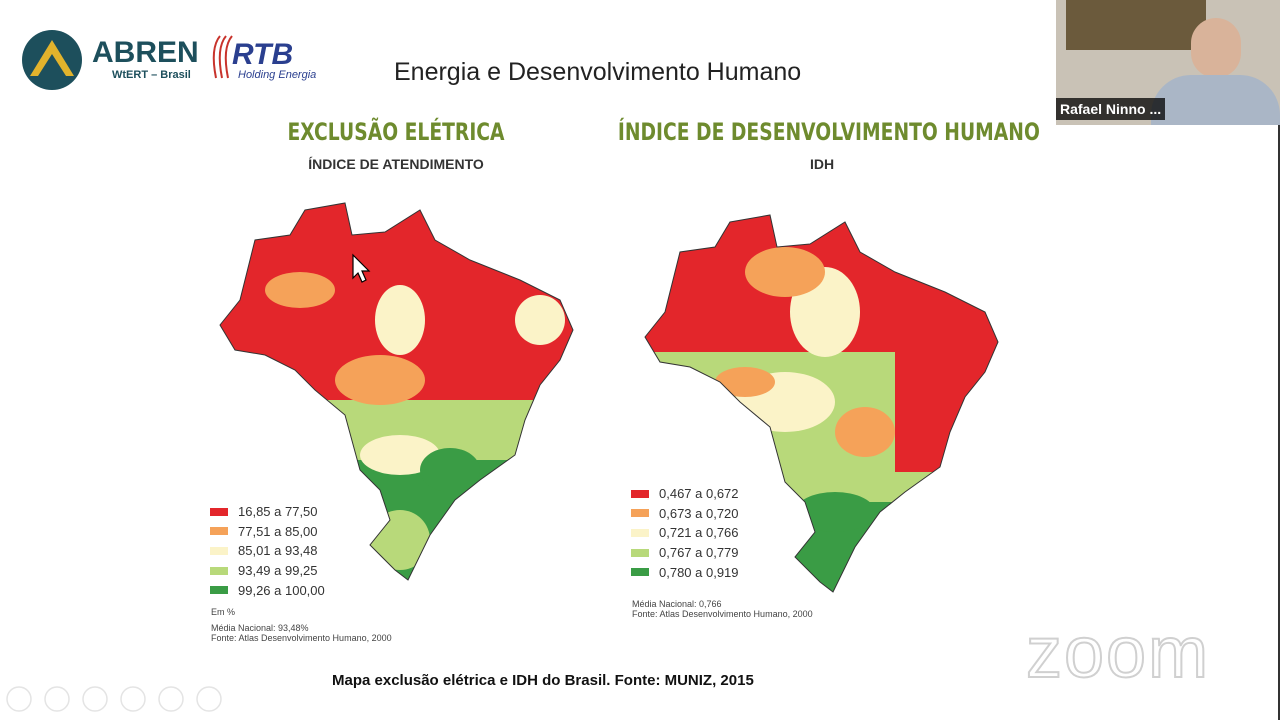 The image size is (1280, 720). What do you see at coordinates (1136, 25) in the screenshot?
I see `background-painting` at bounding box center [1136, 25].